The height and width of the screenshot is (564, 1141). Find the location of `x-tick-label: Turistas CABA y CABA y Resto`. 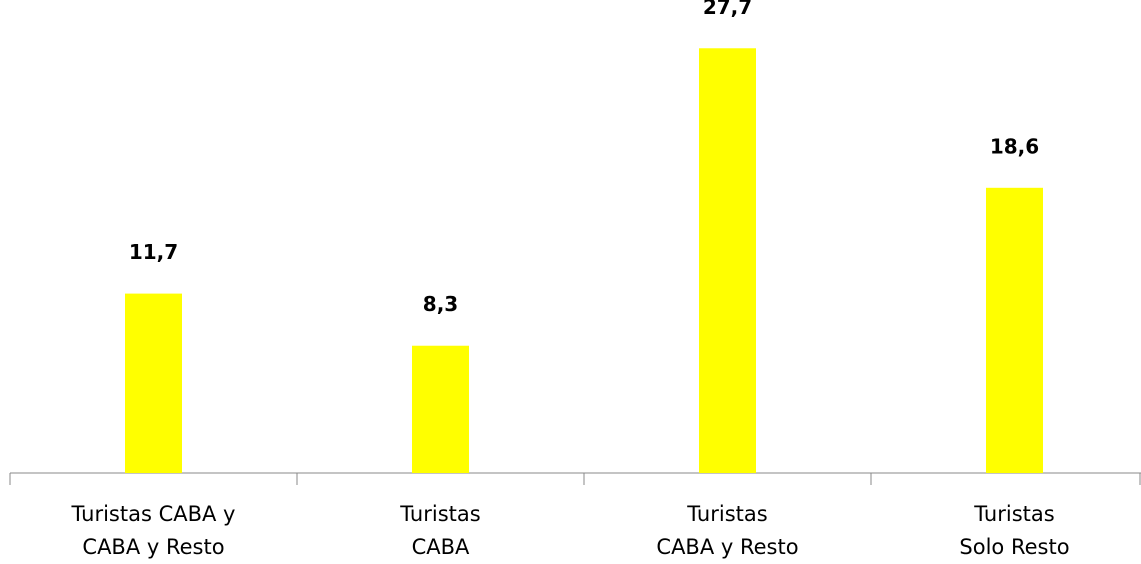

x-tick-label: Turistas CABA y CABA y Resto is located at coordinates (153, 530).